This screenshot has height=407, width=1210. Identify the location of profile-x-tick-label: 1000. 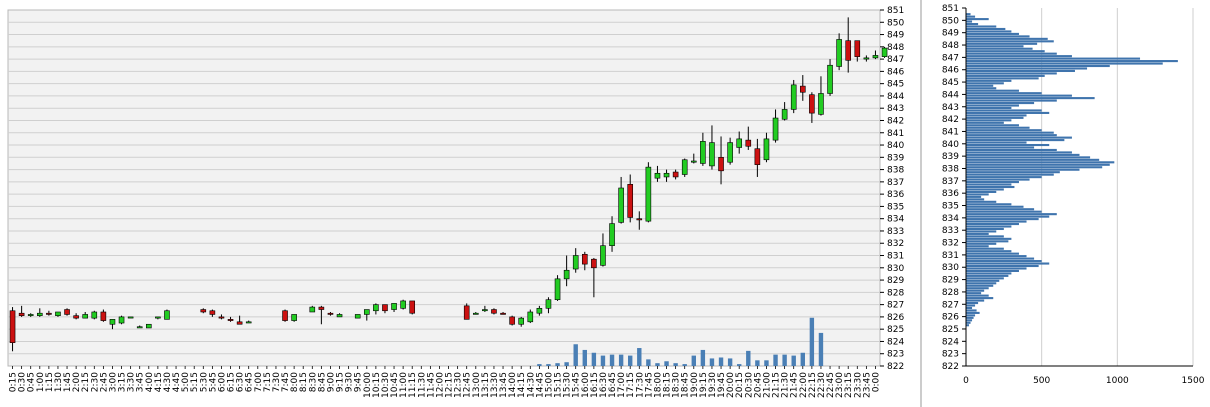
(1117, 381).